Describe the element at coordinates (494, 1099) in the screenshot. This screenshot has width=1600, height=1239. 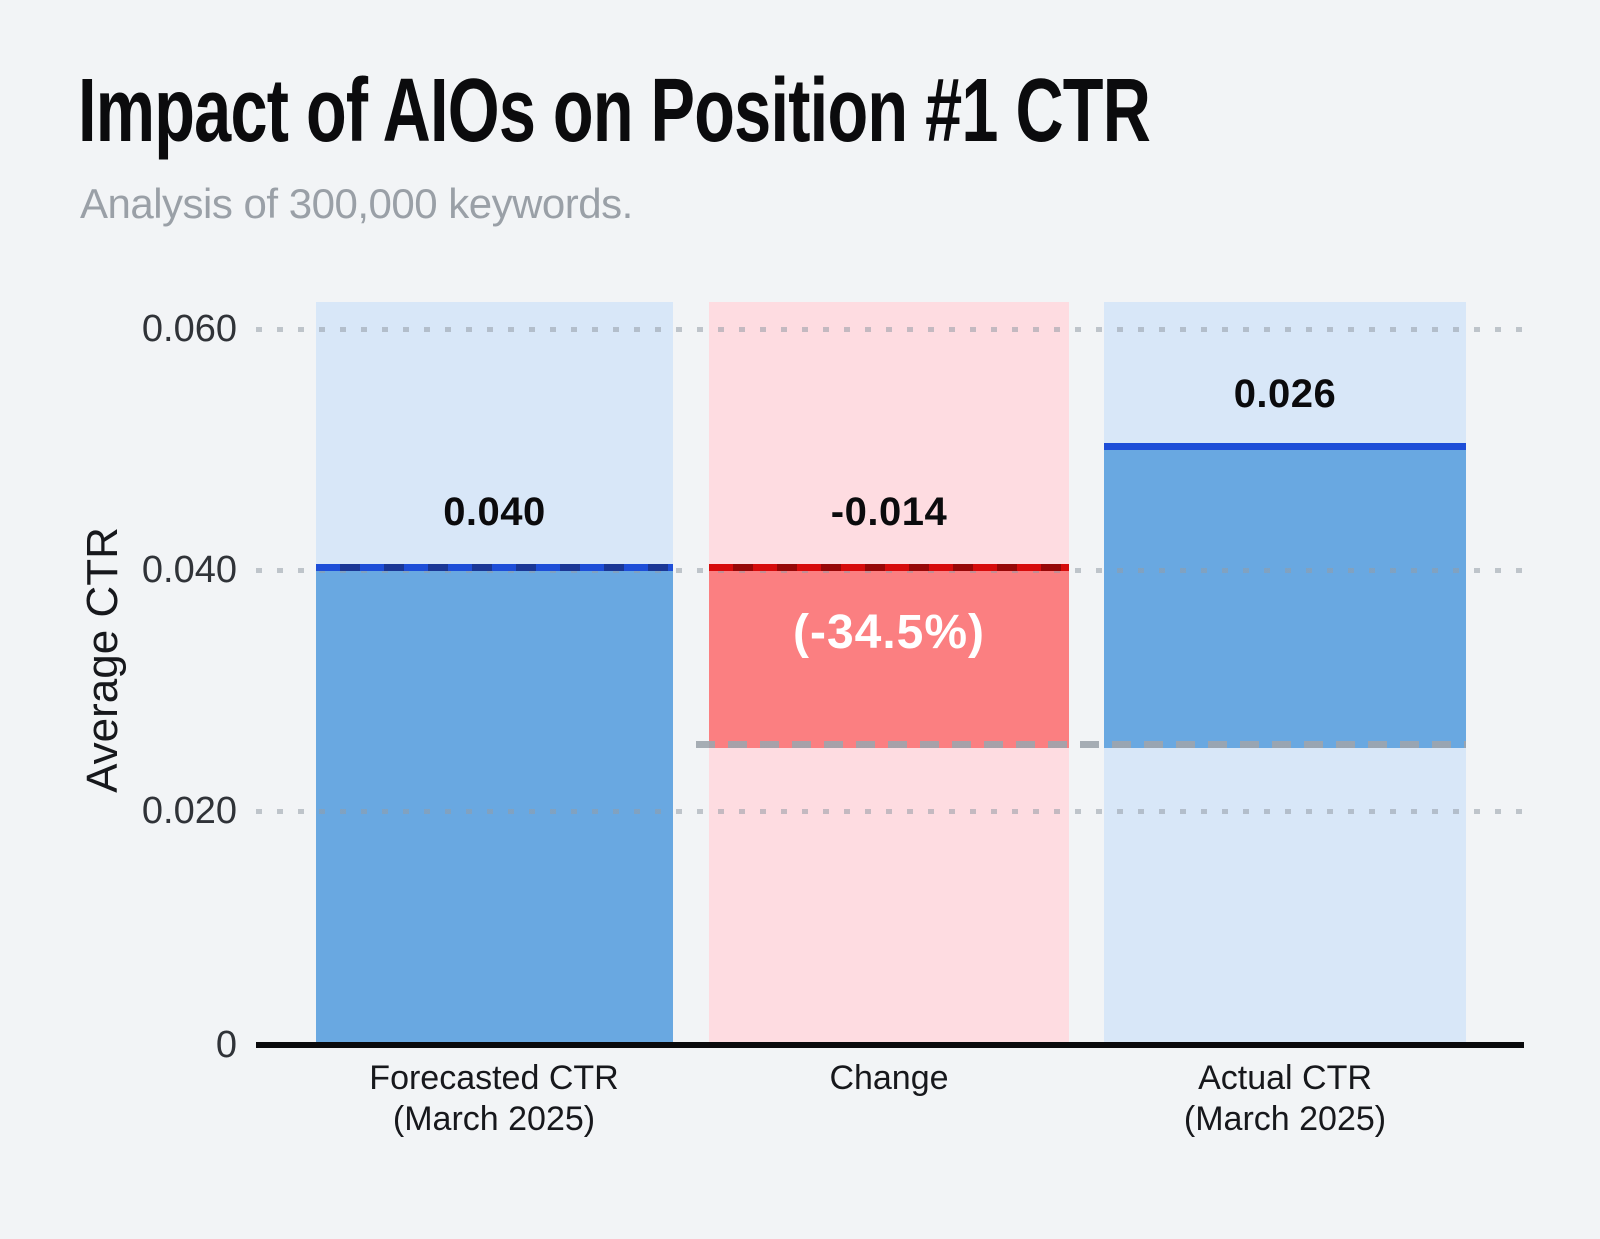
I see `x-label-forecast: Forecasted CTR (March 2025)` at that location.